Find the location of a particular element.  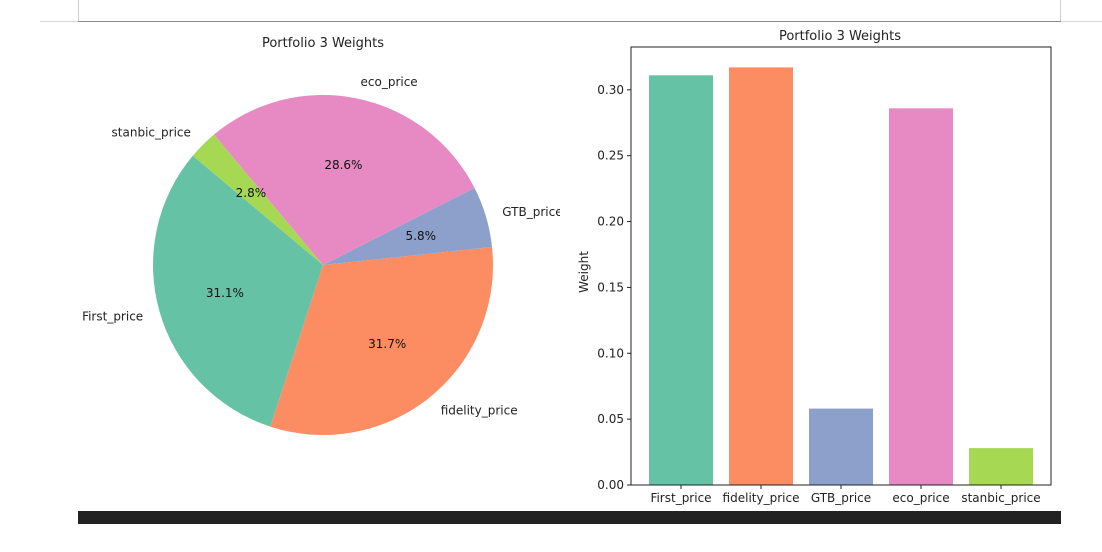

pie-slice-stanbic_price is located at coordinates (257, 199).